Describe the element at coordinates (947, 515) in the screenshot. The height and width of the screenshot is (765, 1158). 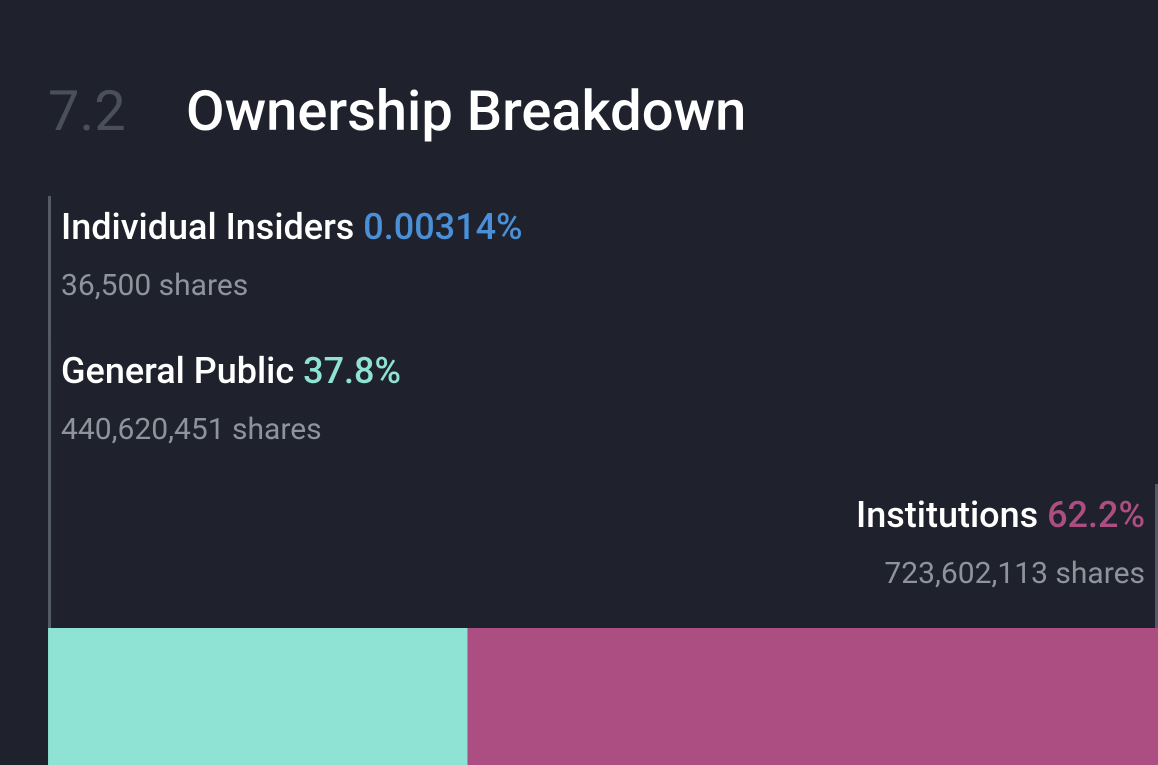
I see `segment-name: Institutions` at that location.